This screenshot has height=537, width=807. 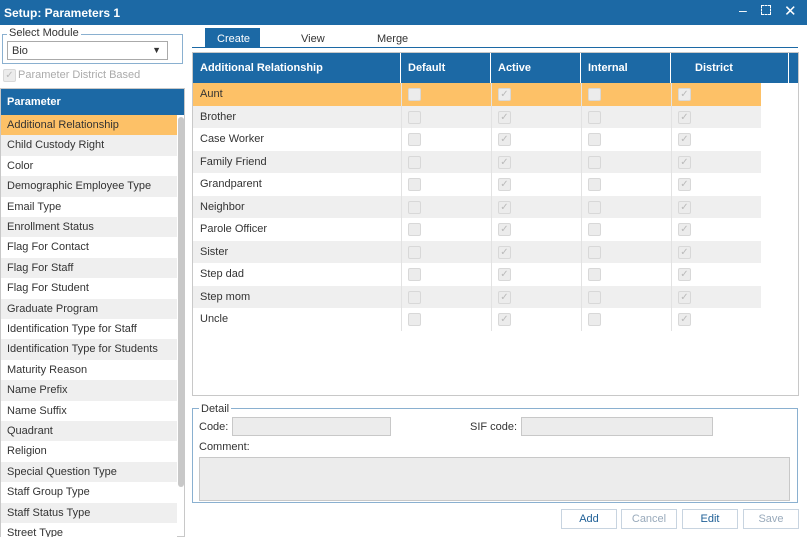 I want to click on parameter-item: Child Custody Right, so click(x=89, y=145).